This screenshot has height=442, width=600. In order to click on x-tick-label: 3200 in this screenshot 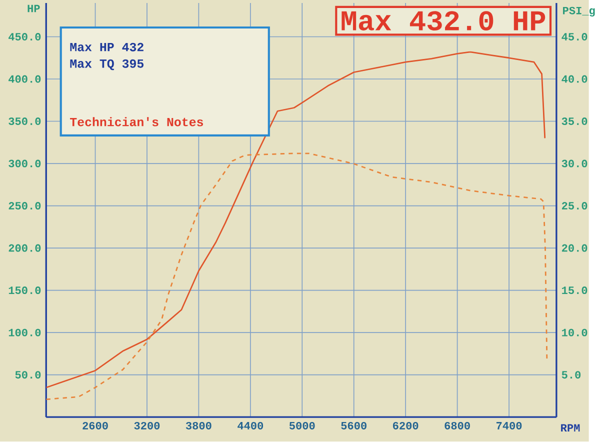, I will do `click(147, 426)`.